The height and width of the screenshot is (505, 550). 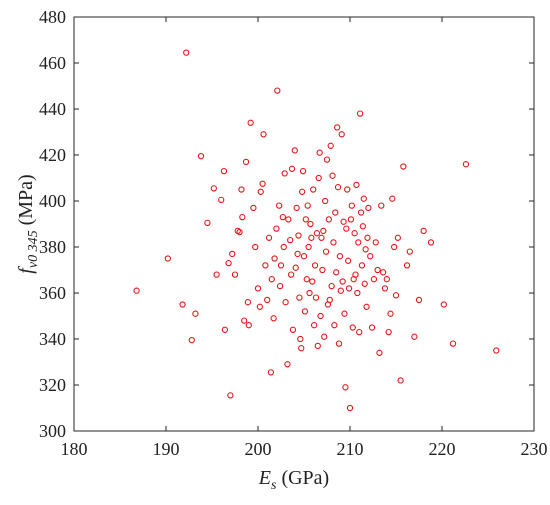 I want to click on x-tick-label: 210, so click(x=350, y=449).